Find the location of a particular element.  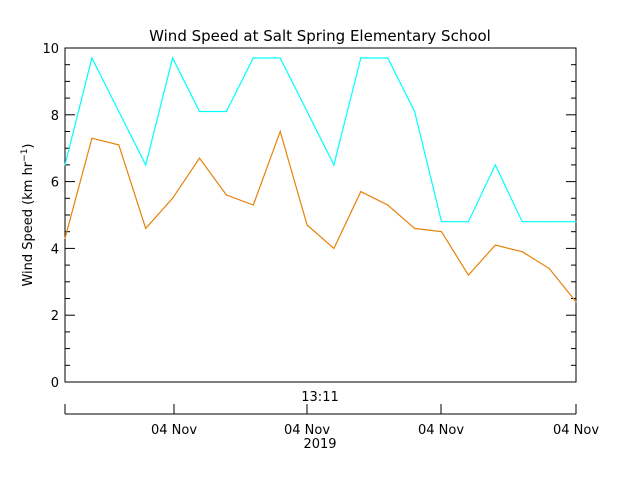

y-tick-label: 8 is located at coordinates (55, 116).